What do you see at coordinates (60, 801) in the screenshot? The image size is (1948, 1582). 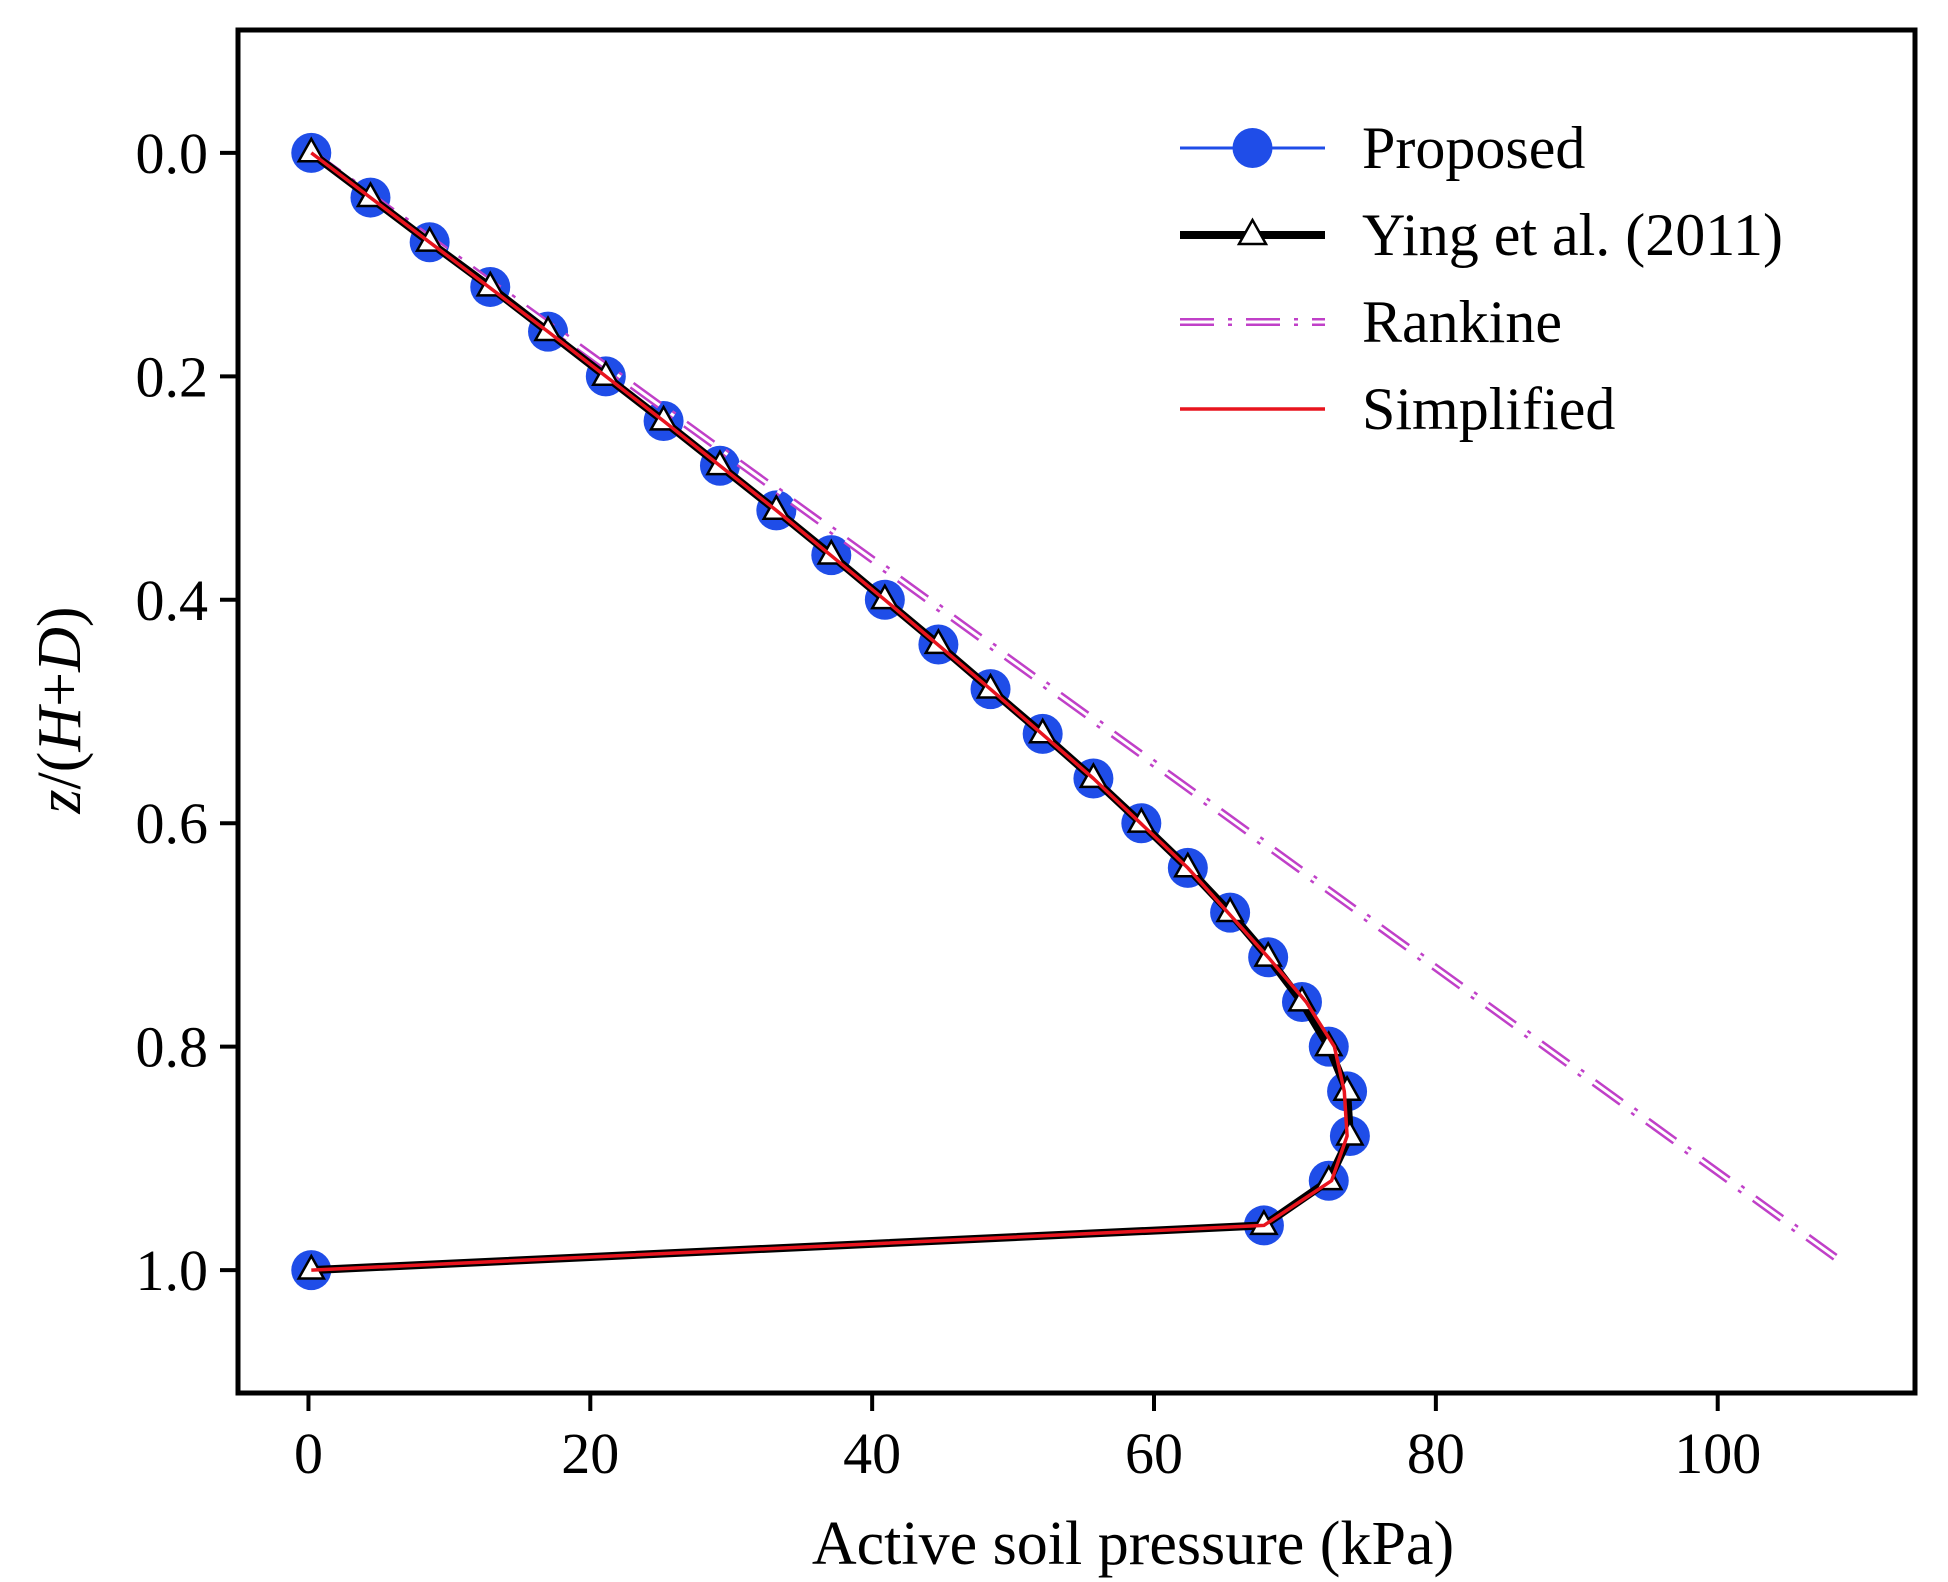 I see `y-axis-title-z: z` at bounding box center [60, 801].